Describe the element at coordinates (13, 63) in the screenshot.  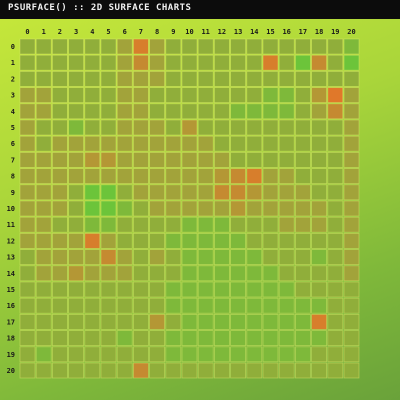
I see `y-tick-label: 1` at that location.